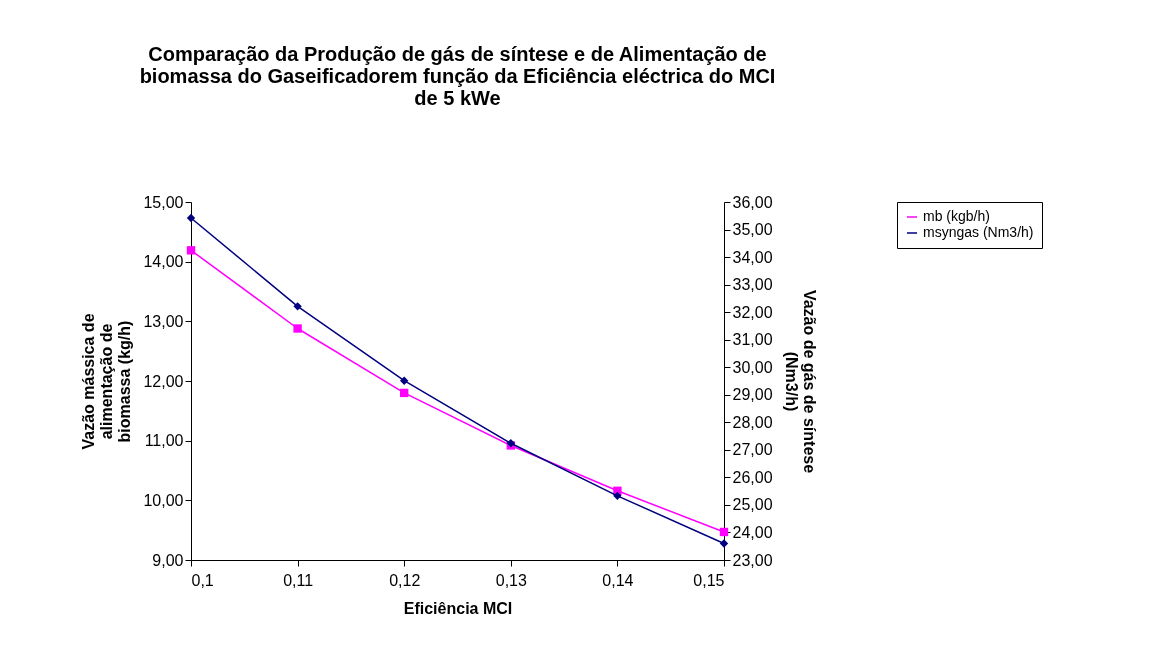  I want to click on y2-tick-label: 27,00, so click(752, 450).